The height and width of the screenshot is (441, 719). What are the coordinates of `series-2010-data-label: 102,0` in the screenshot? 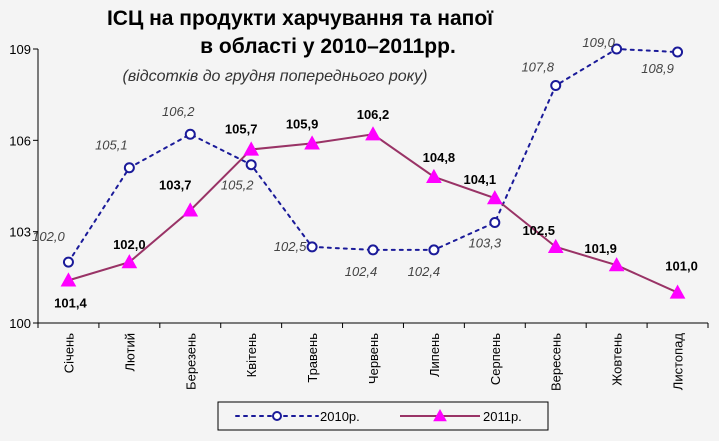 It's located at (48, 236).